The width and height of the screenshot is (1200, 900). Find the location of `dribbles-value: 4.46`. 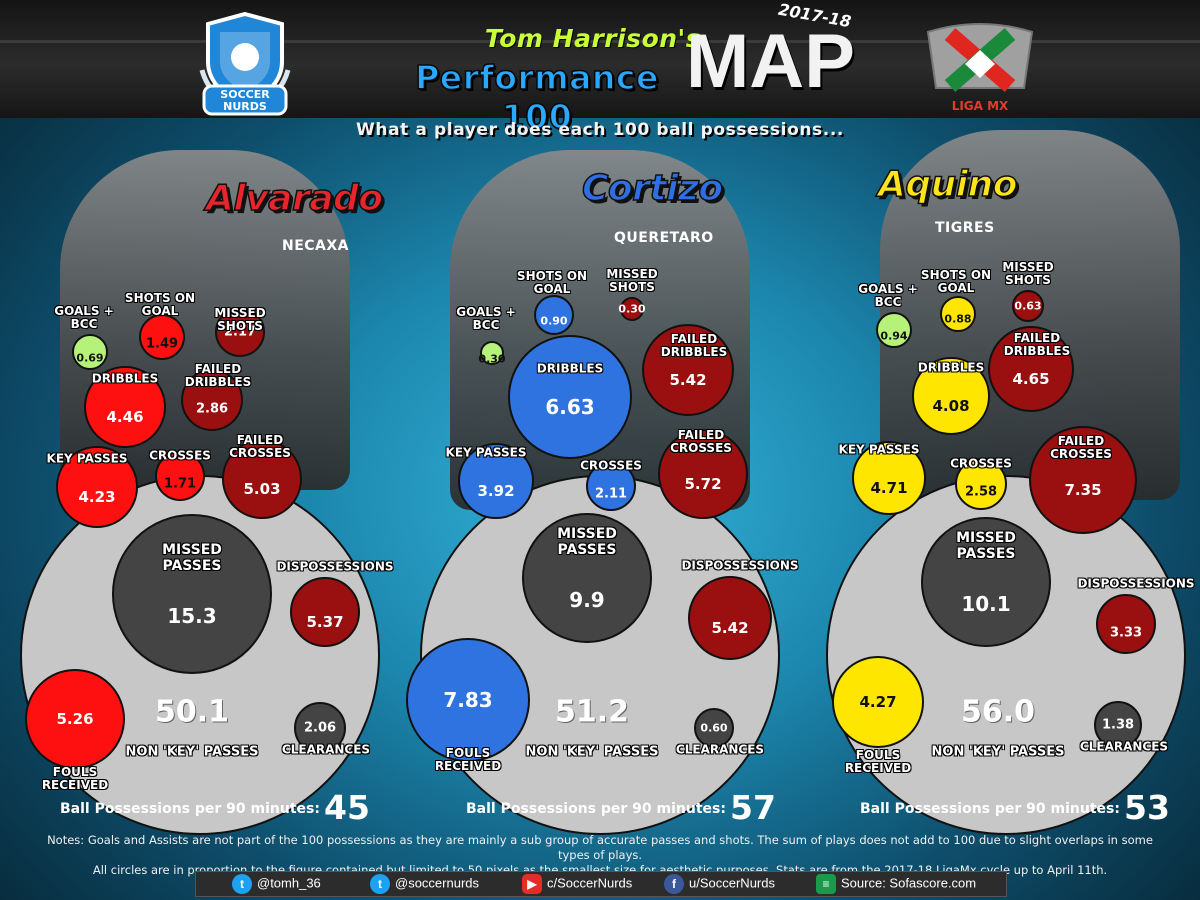

dribbles-value: 4.46 is located at coordinates (125, 417).